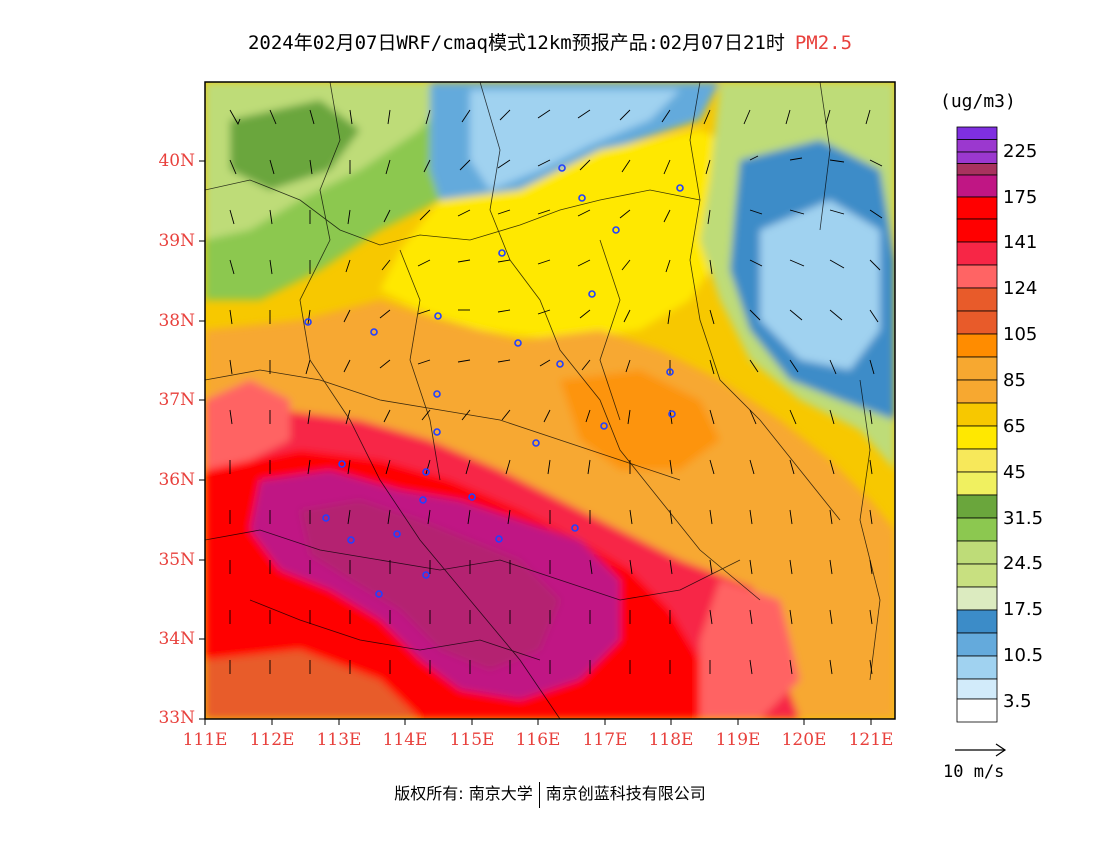 The image size is (1100, 850). Describe the element at coordinates (472, 740) in the screenshot. I see `lon-label-115: 115E` at that location.